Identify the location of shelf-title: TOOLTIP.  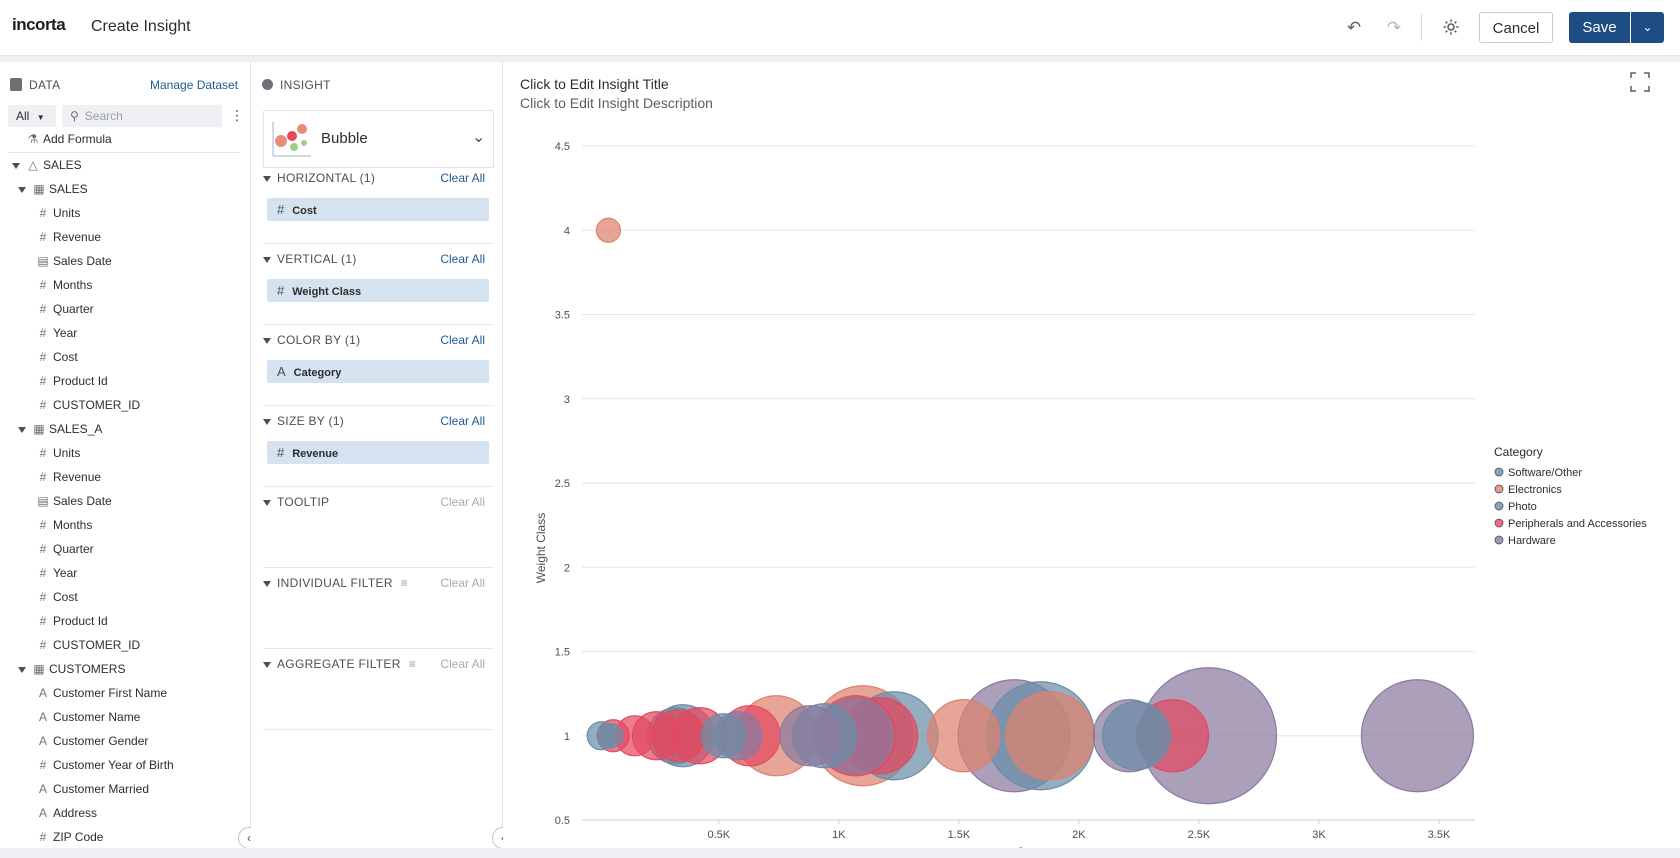
(296, 502).